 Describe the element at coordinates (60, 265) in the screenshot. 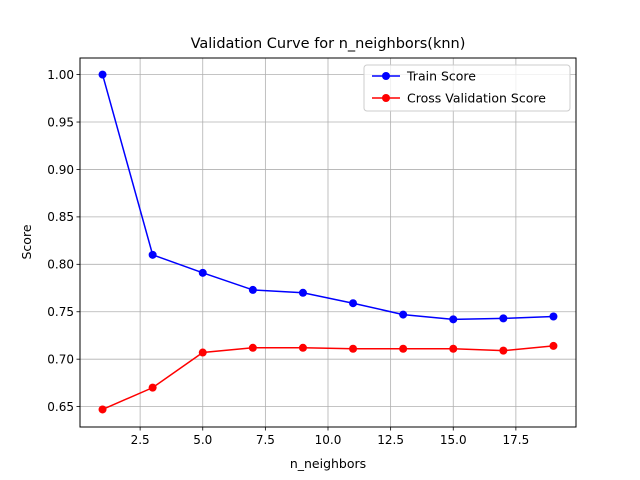

I see `y-tick-label: 0.80` at that location.